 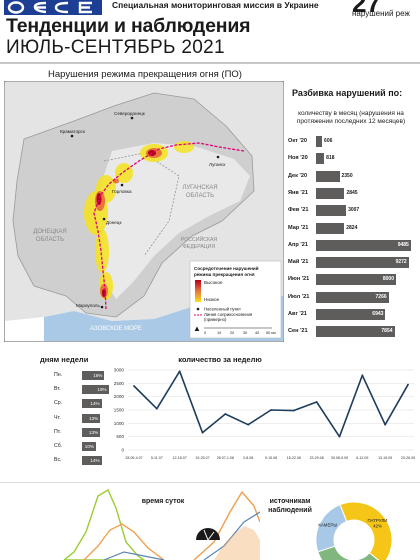 I want to click on weekly-series-line, so click(x=271, y=404).